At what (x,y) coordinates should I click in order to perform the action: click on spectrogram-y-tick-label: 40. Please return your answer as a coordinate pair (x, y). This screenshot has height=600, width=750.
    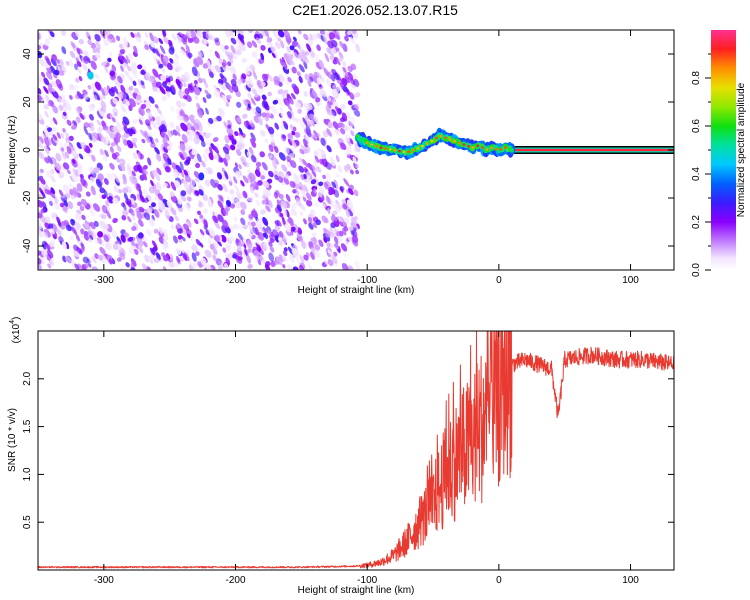
    Looking at the image, I should click on (27, 54).